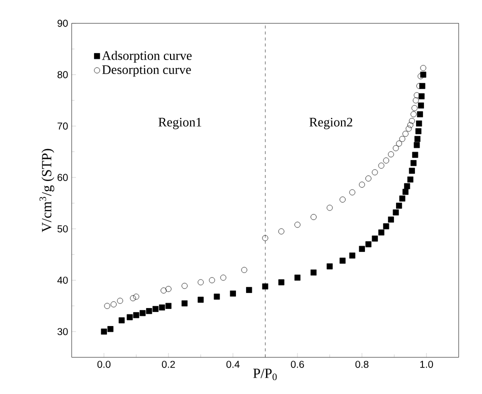  I want to click on x-tick-label: 0.2, so click(168, 364).